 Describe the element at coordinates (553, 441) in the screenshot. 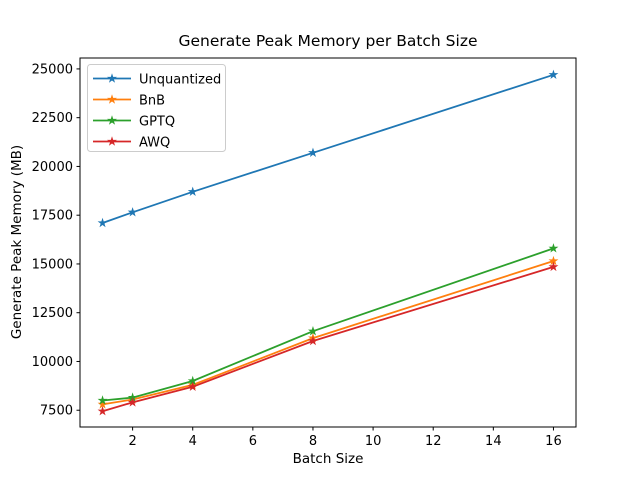

I see `x-tick-label: 16` at that location.